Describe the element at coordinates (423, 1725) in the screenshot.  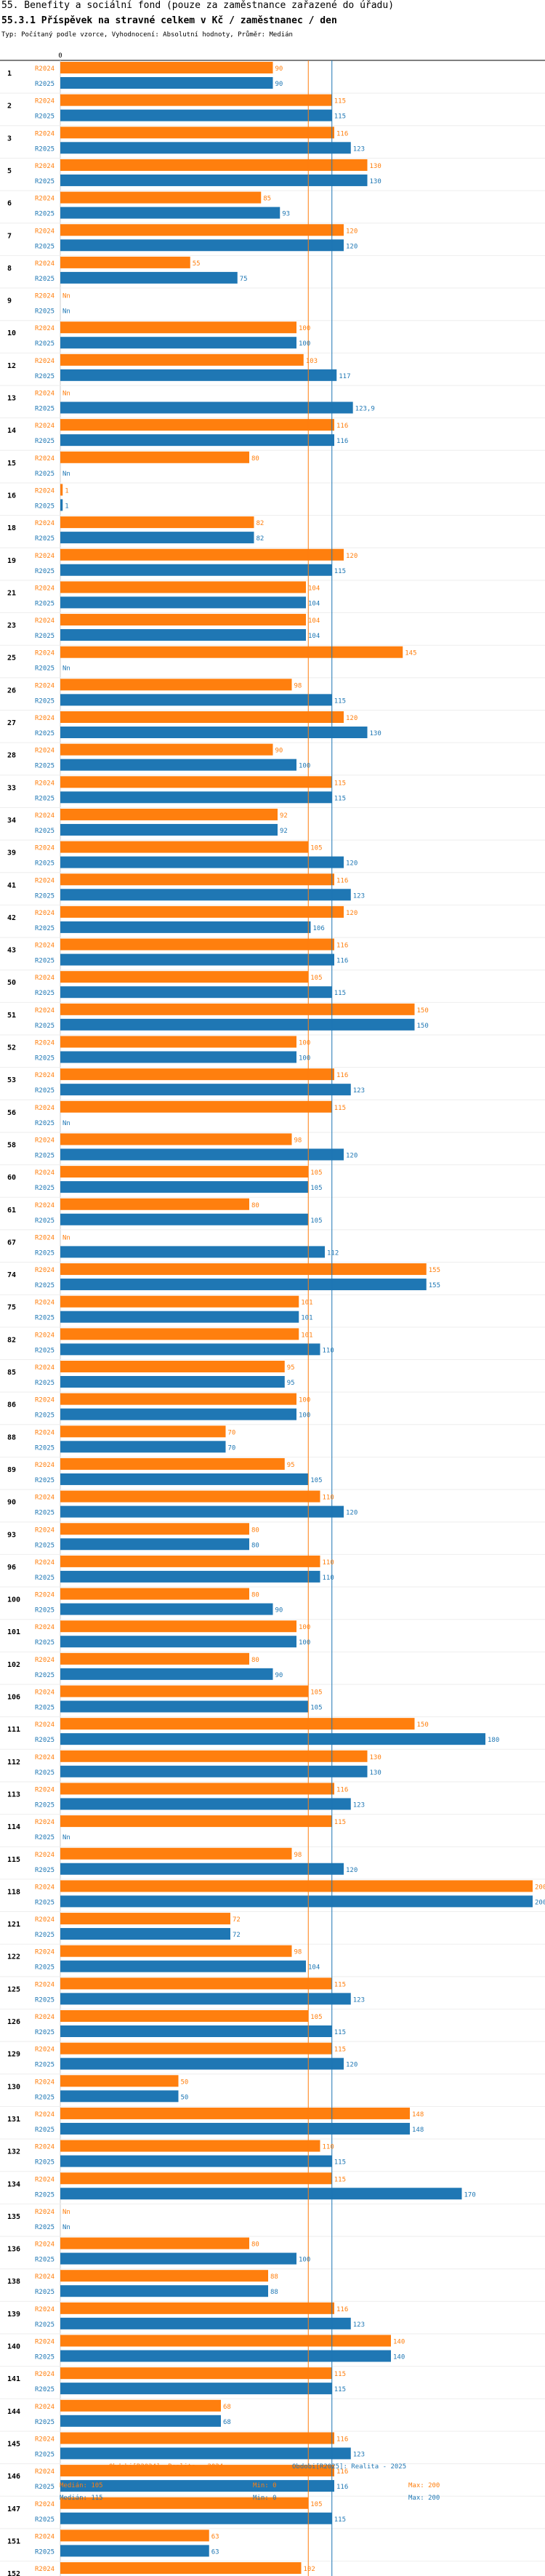
I see `data-label: 150` at that location.